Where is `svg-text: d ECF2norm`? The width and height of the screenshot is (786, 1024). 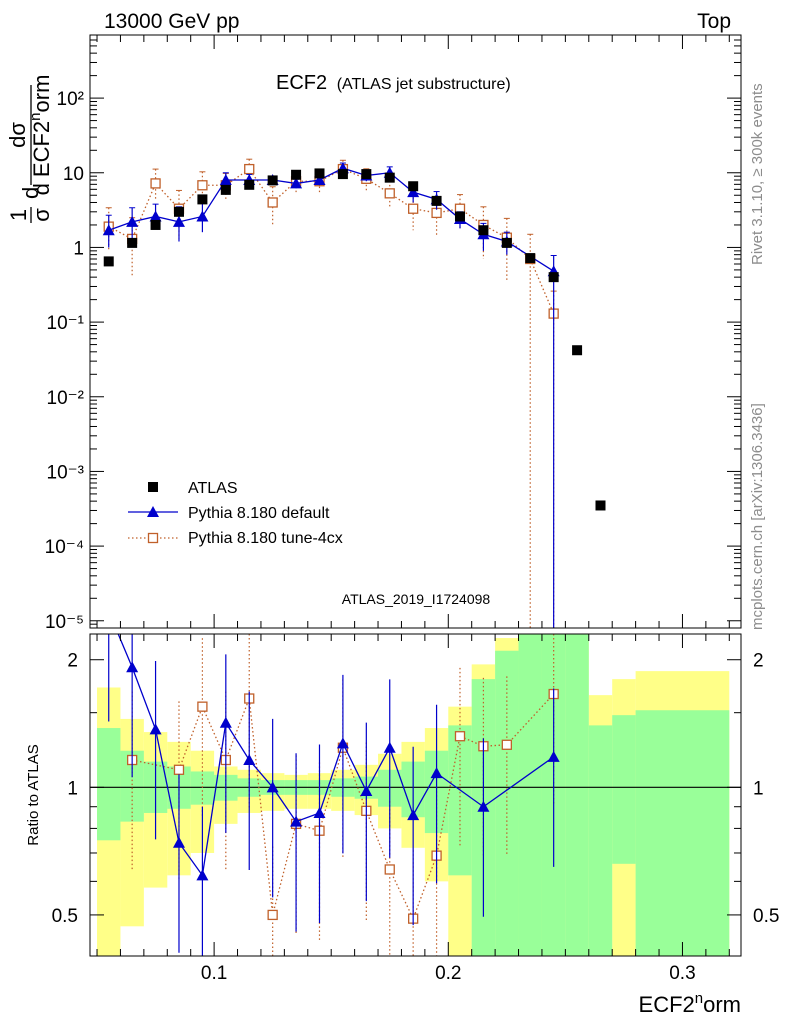
svg-text: d ECF2norm is located at coordinates (40, 135).